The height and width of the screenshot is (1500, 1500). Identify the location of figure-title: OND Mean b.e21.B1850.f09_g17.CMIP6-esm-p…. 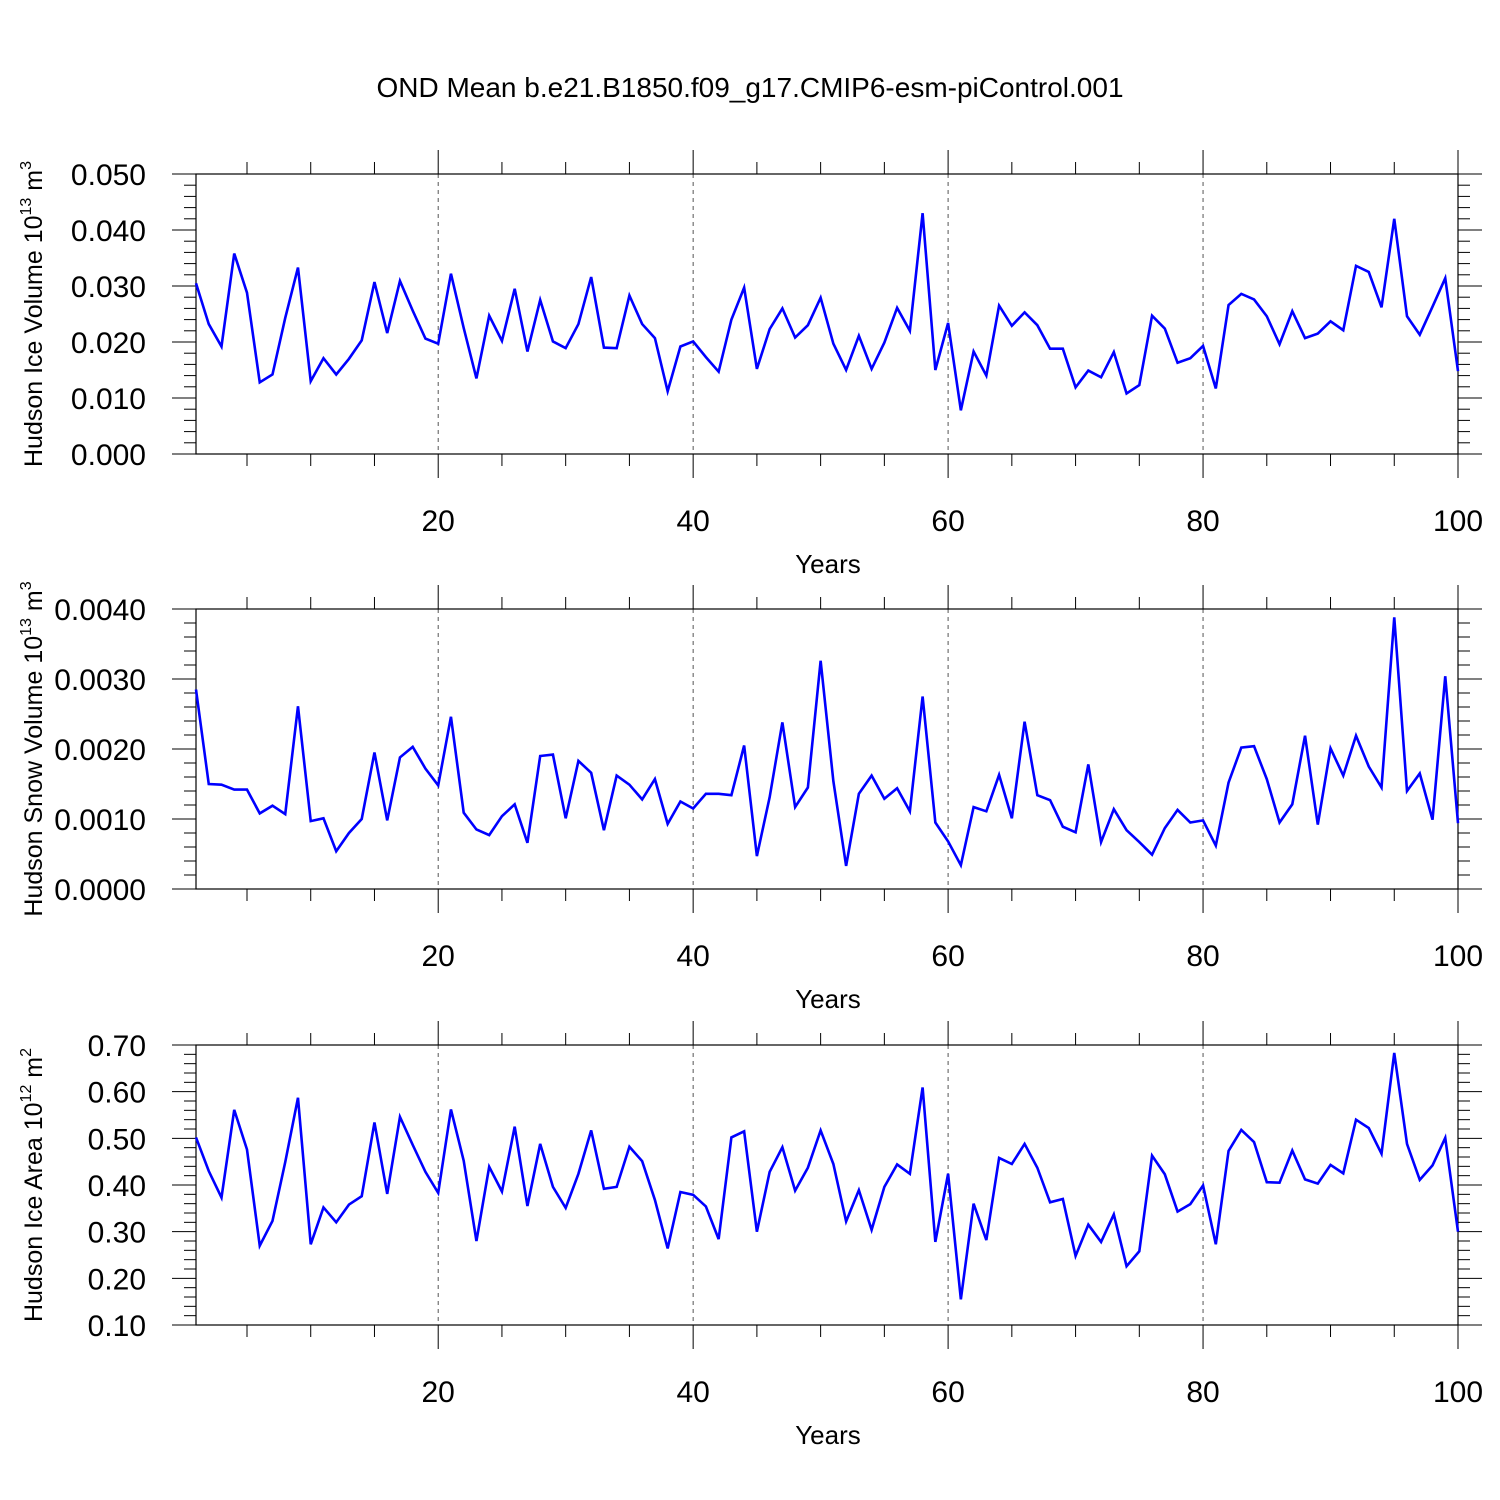
(750, 87).